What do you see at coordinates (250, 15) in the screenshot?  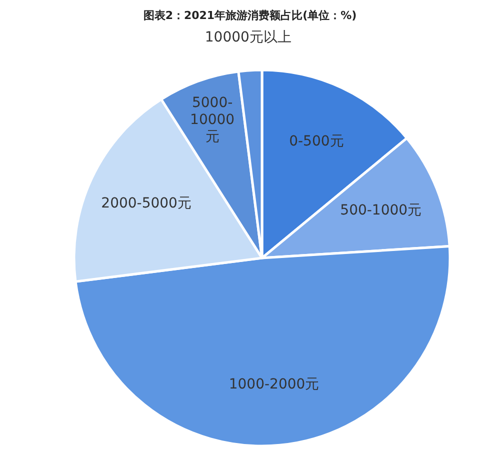 I see `chart-title: 图表2：2021年旅游消费额占比(单位：%)` at bounding box center [250, 15].